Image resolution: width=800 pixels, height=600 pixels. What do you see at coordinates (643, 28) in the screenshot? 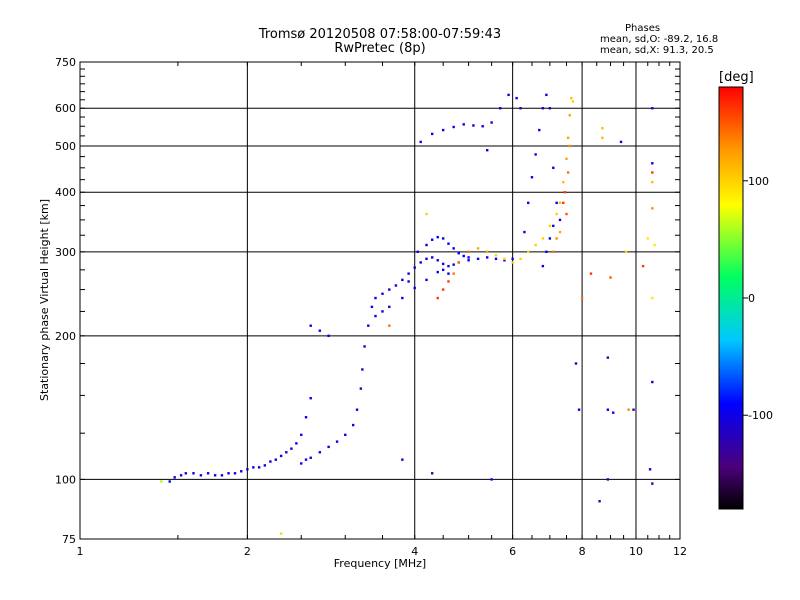
I see `phases-title: Phases` at bounding box center [643, 28].